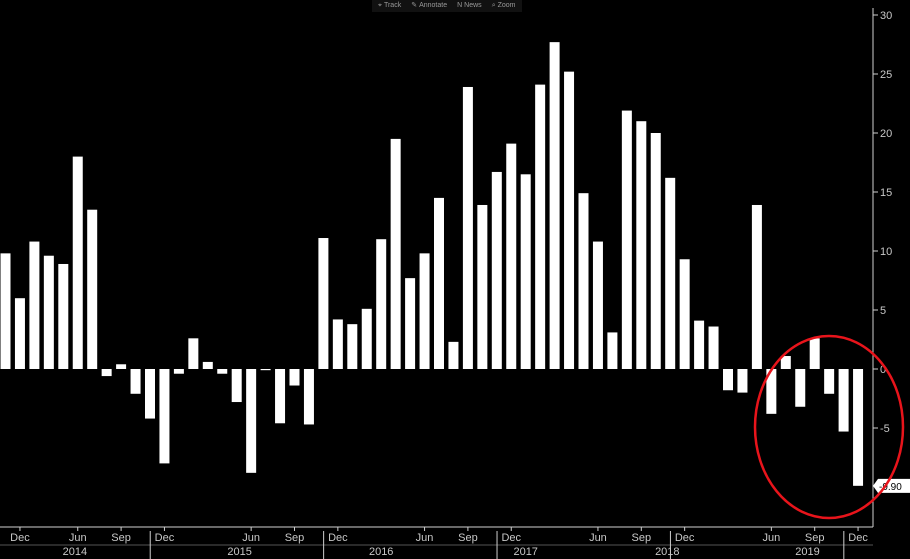 Image resolution: width=910 pixels, height=559 pixels. I want to click on annotate-button: ✎ Annotate, so click(429, 6).